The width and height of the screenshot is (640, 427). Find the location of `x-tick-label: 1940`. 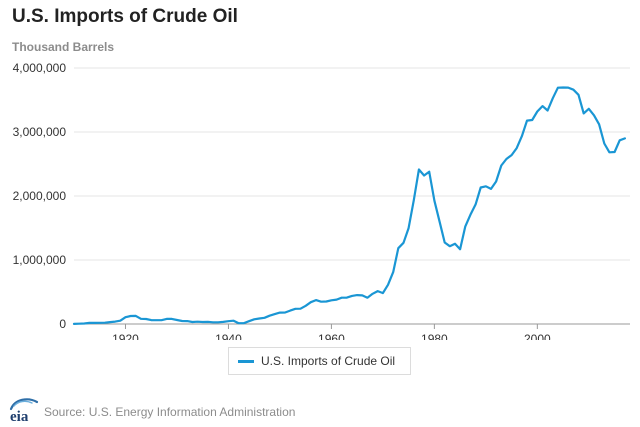

x-tick-label: 1940 is located at coordinates (228, 336).